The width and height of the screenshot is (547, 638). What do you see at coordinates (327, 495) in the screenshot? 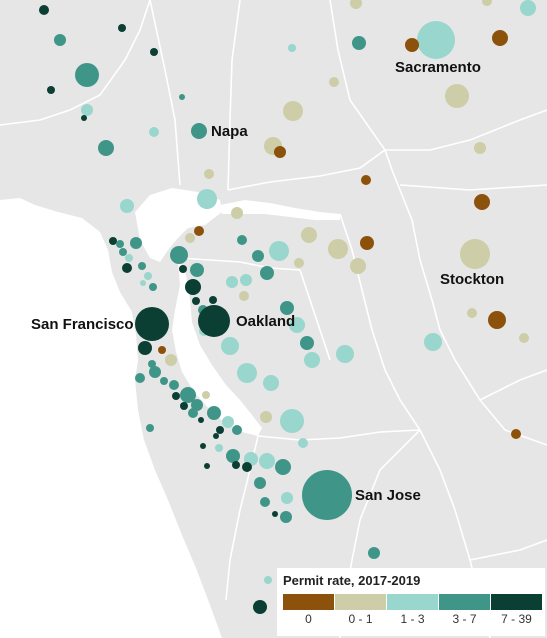
I see `san-jose-marker` at bounding box center [327, 495].